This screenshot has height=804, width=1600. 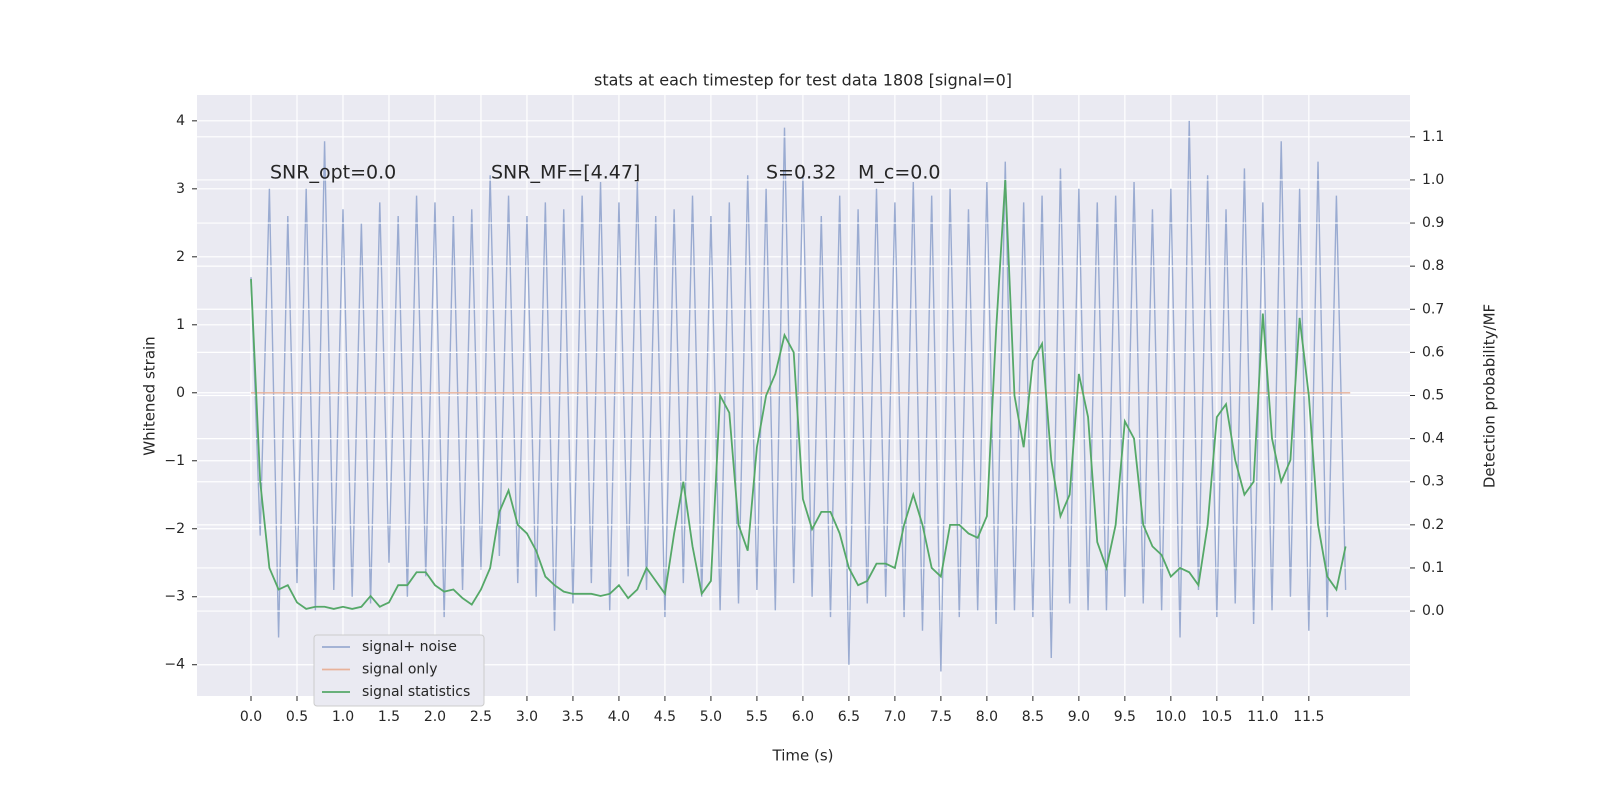 What do you see at coordinates (803, 756) in the screenshot?
I see `x-axis-label: Time (s)` at bounding box center [803, 756].